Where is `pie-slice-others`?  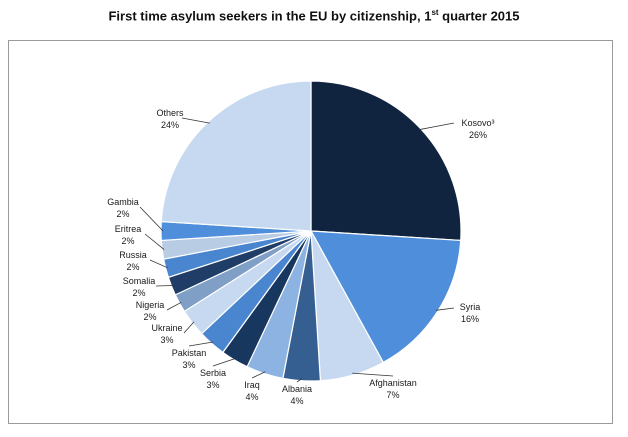
pie-slice-others is located at coordinates (236, 156).